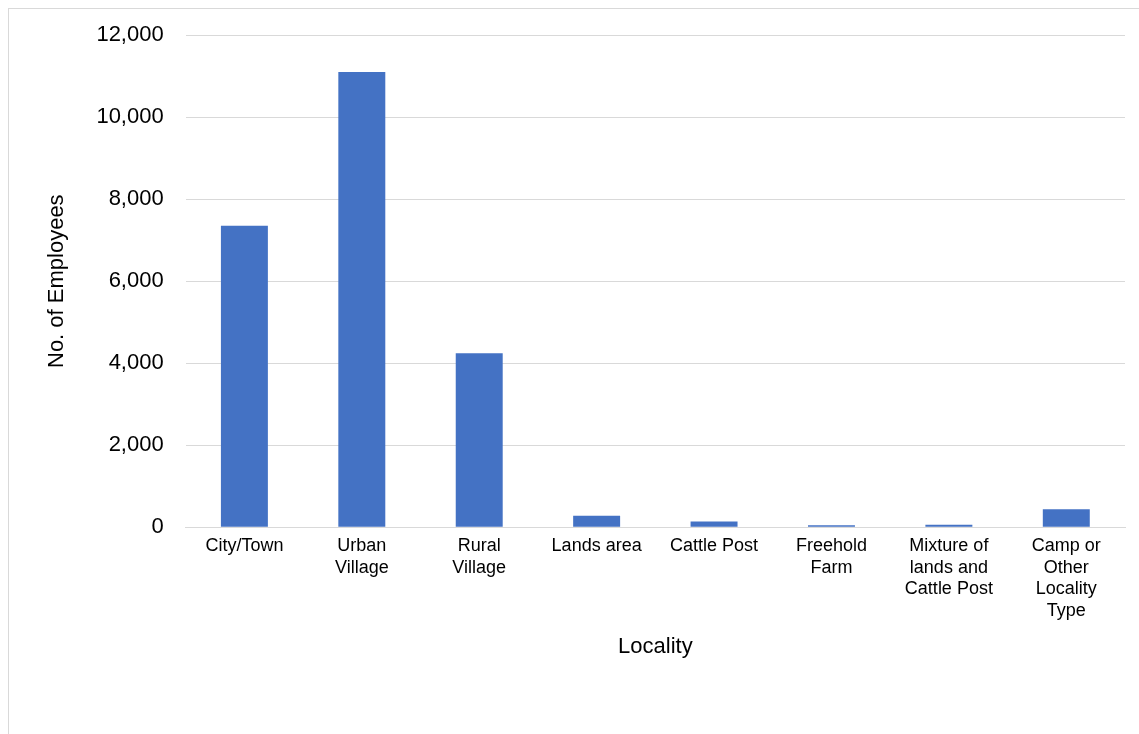 Image resolution: width=1139 pixels, height=734 pixels. I want to click on y-tick-label: 8,000, so click(136, 198).